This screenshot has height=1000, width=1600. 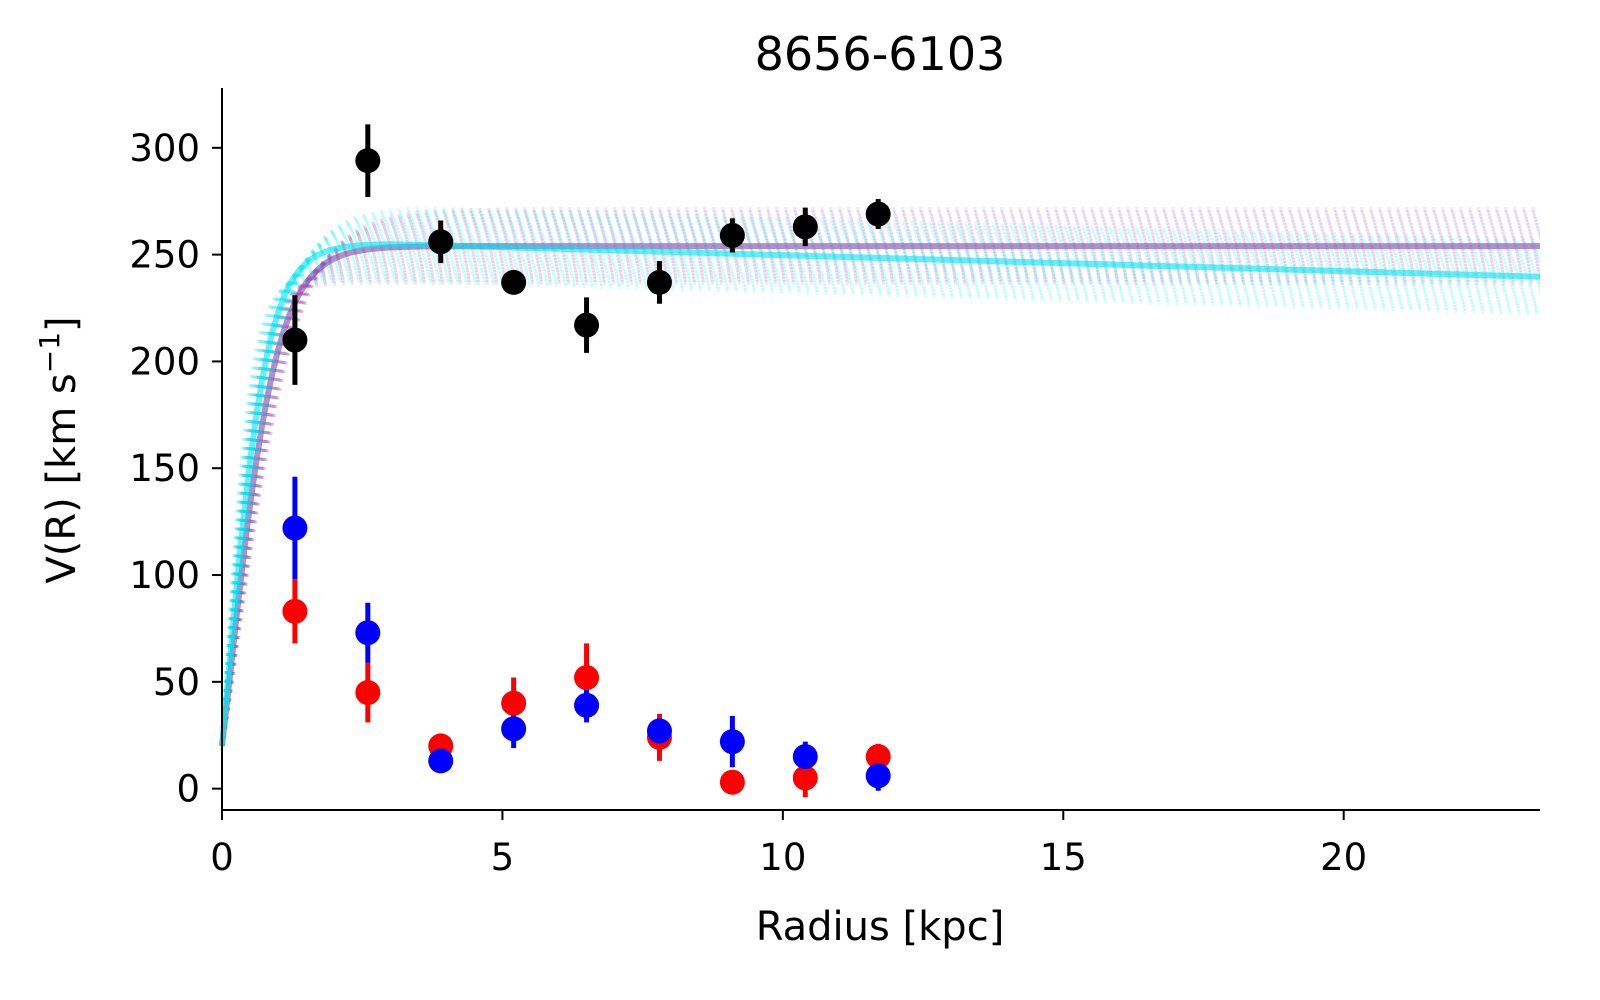 I want to click on y-tick-label: 50, so click(x=176, y=682).